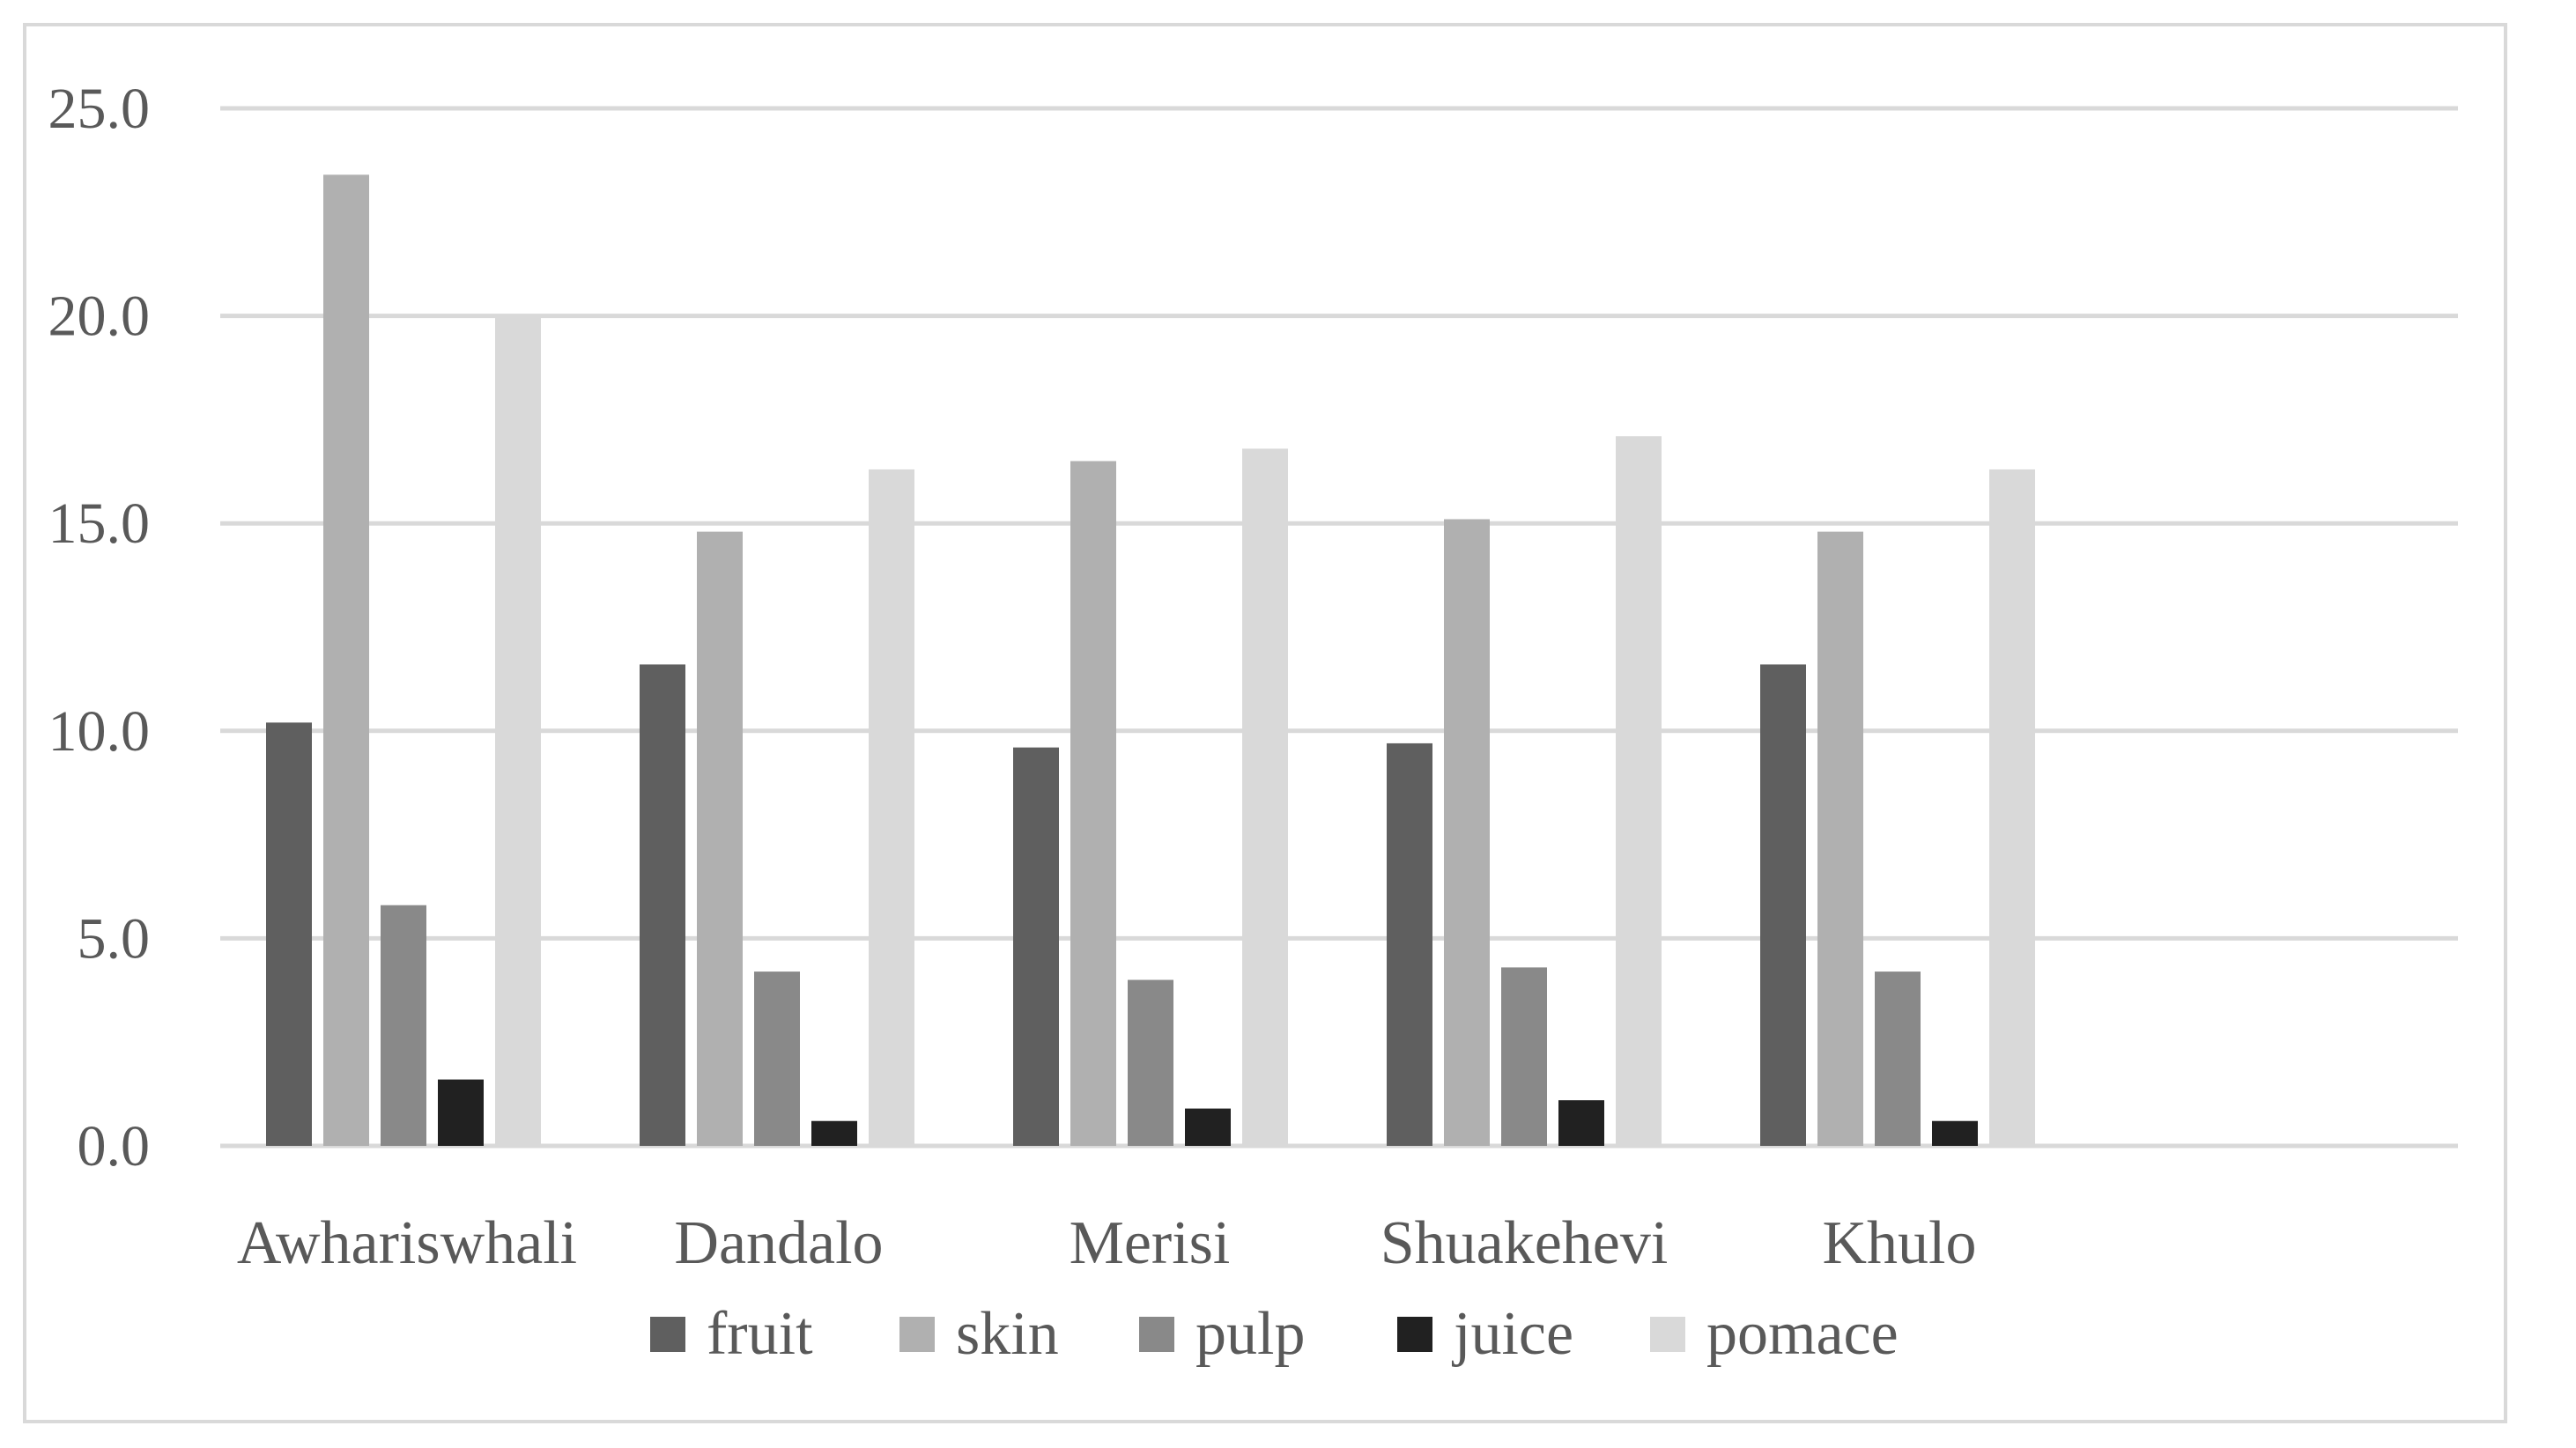  What do you see at coordinates (99, 316) in the screenshot?
I see `y-tick-label: 20.0` at bounding box center [99, 316].